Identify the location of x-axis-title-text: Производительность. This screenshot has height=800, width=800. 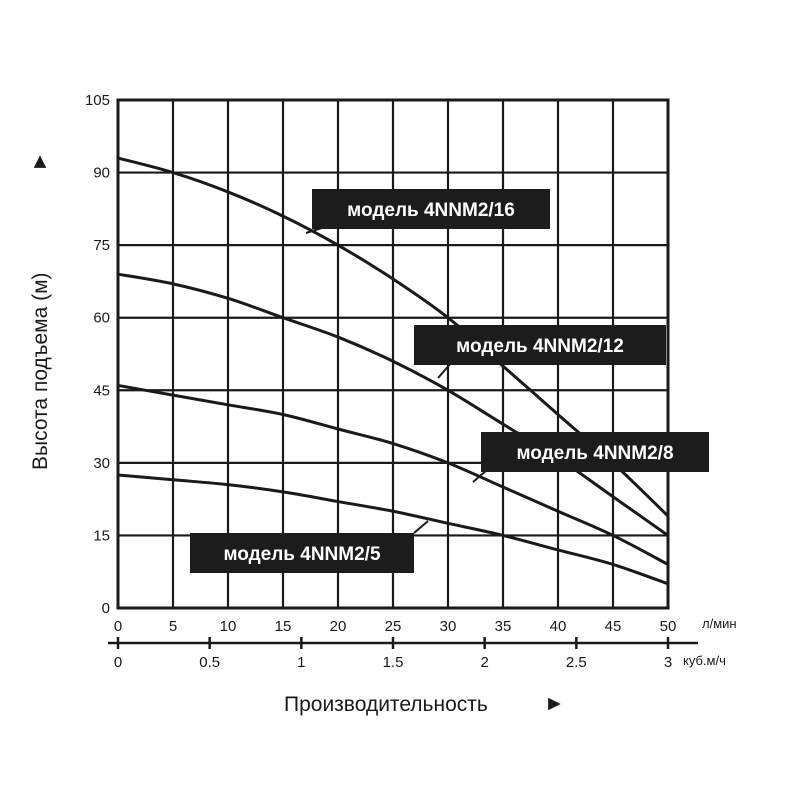
(386, 704).